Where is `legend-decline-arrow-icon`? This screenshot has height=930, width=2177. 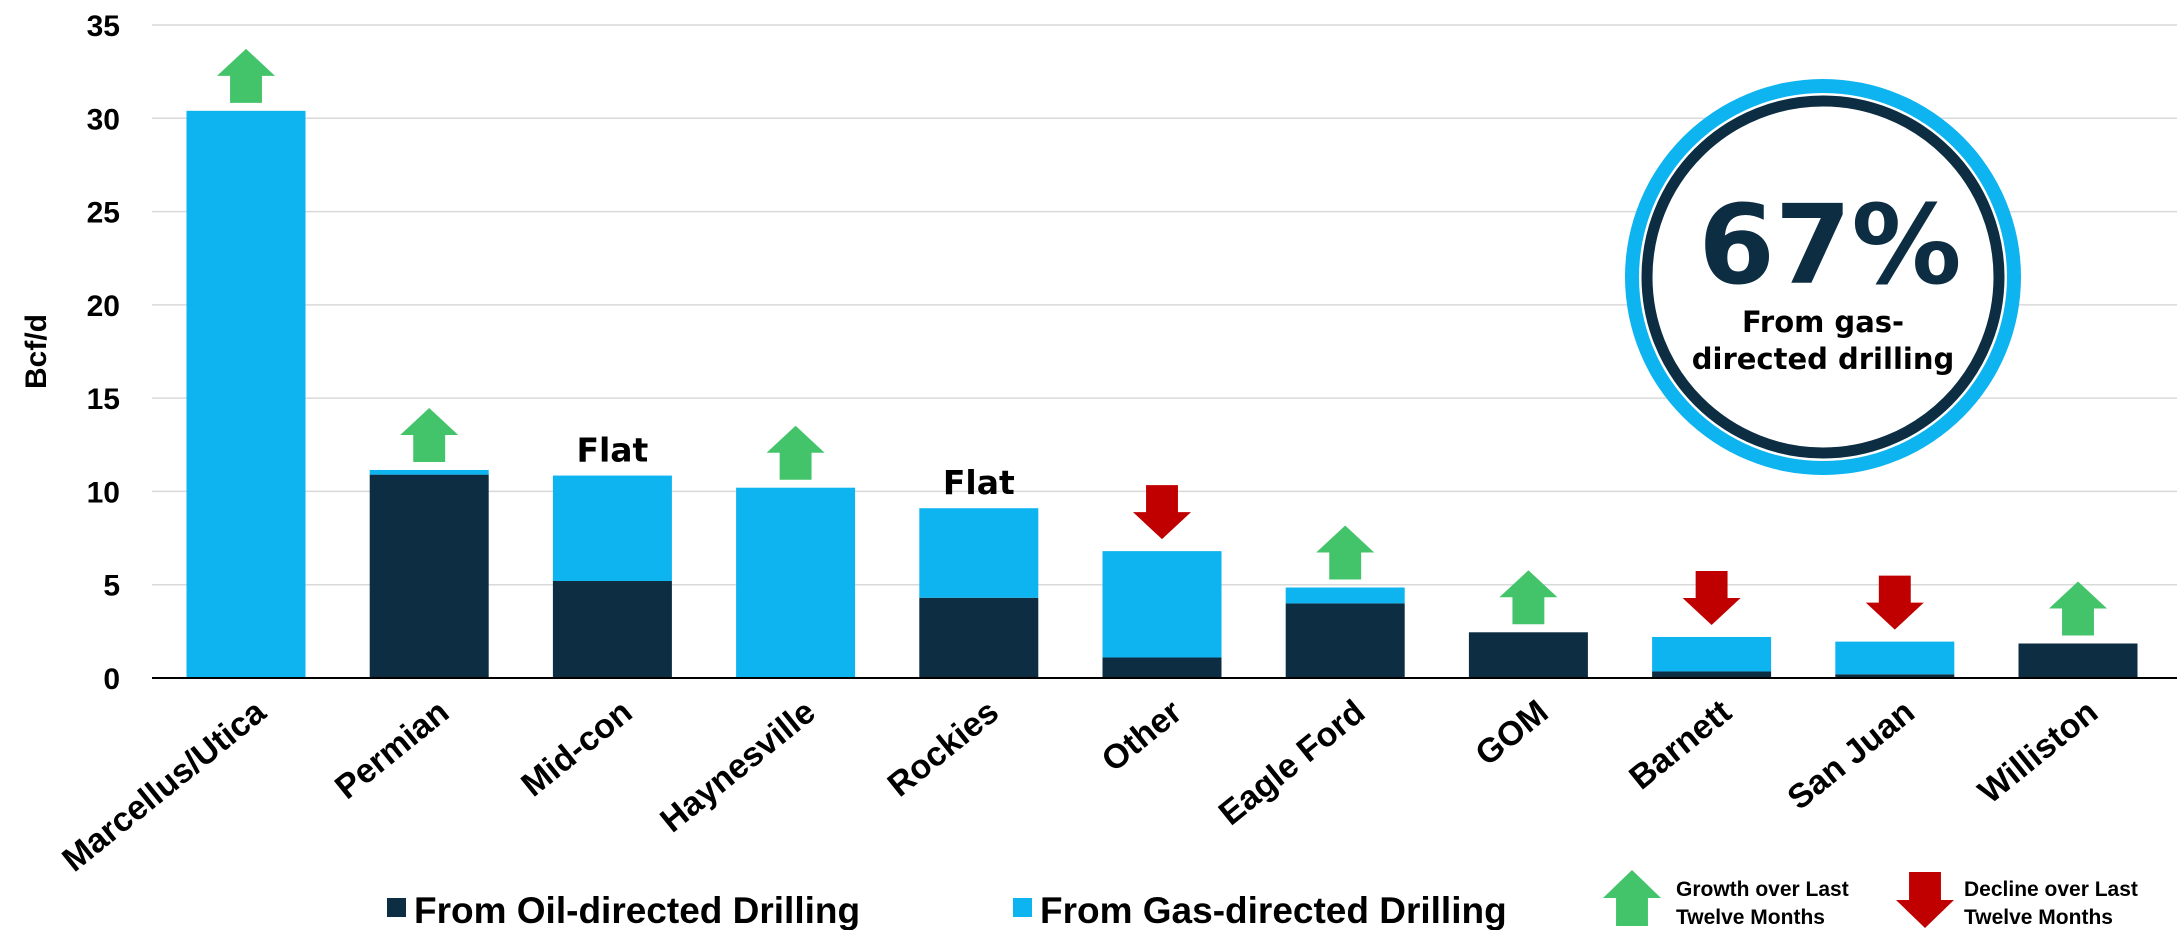
legend-decline-arrow-icon is located at coordinates (1925, 900).